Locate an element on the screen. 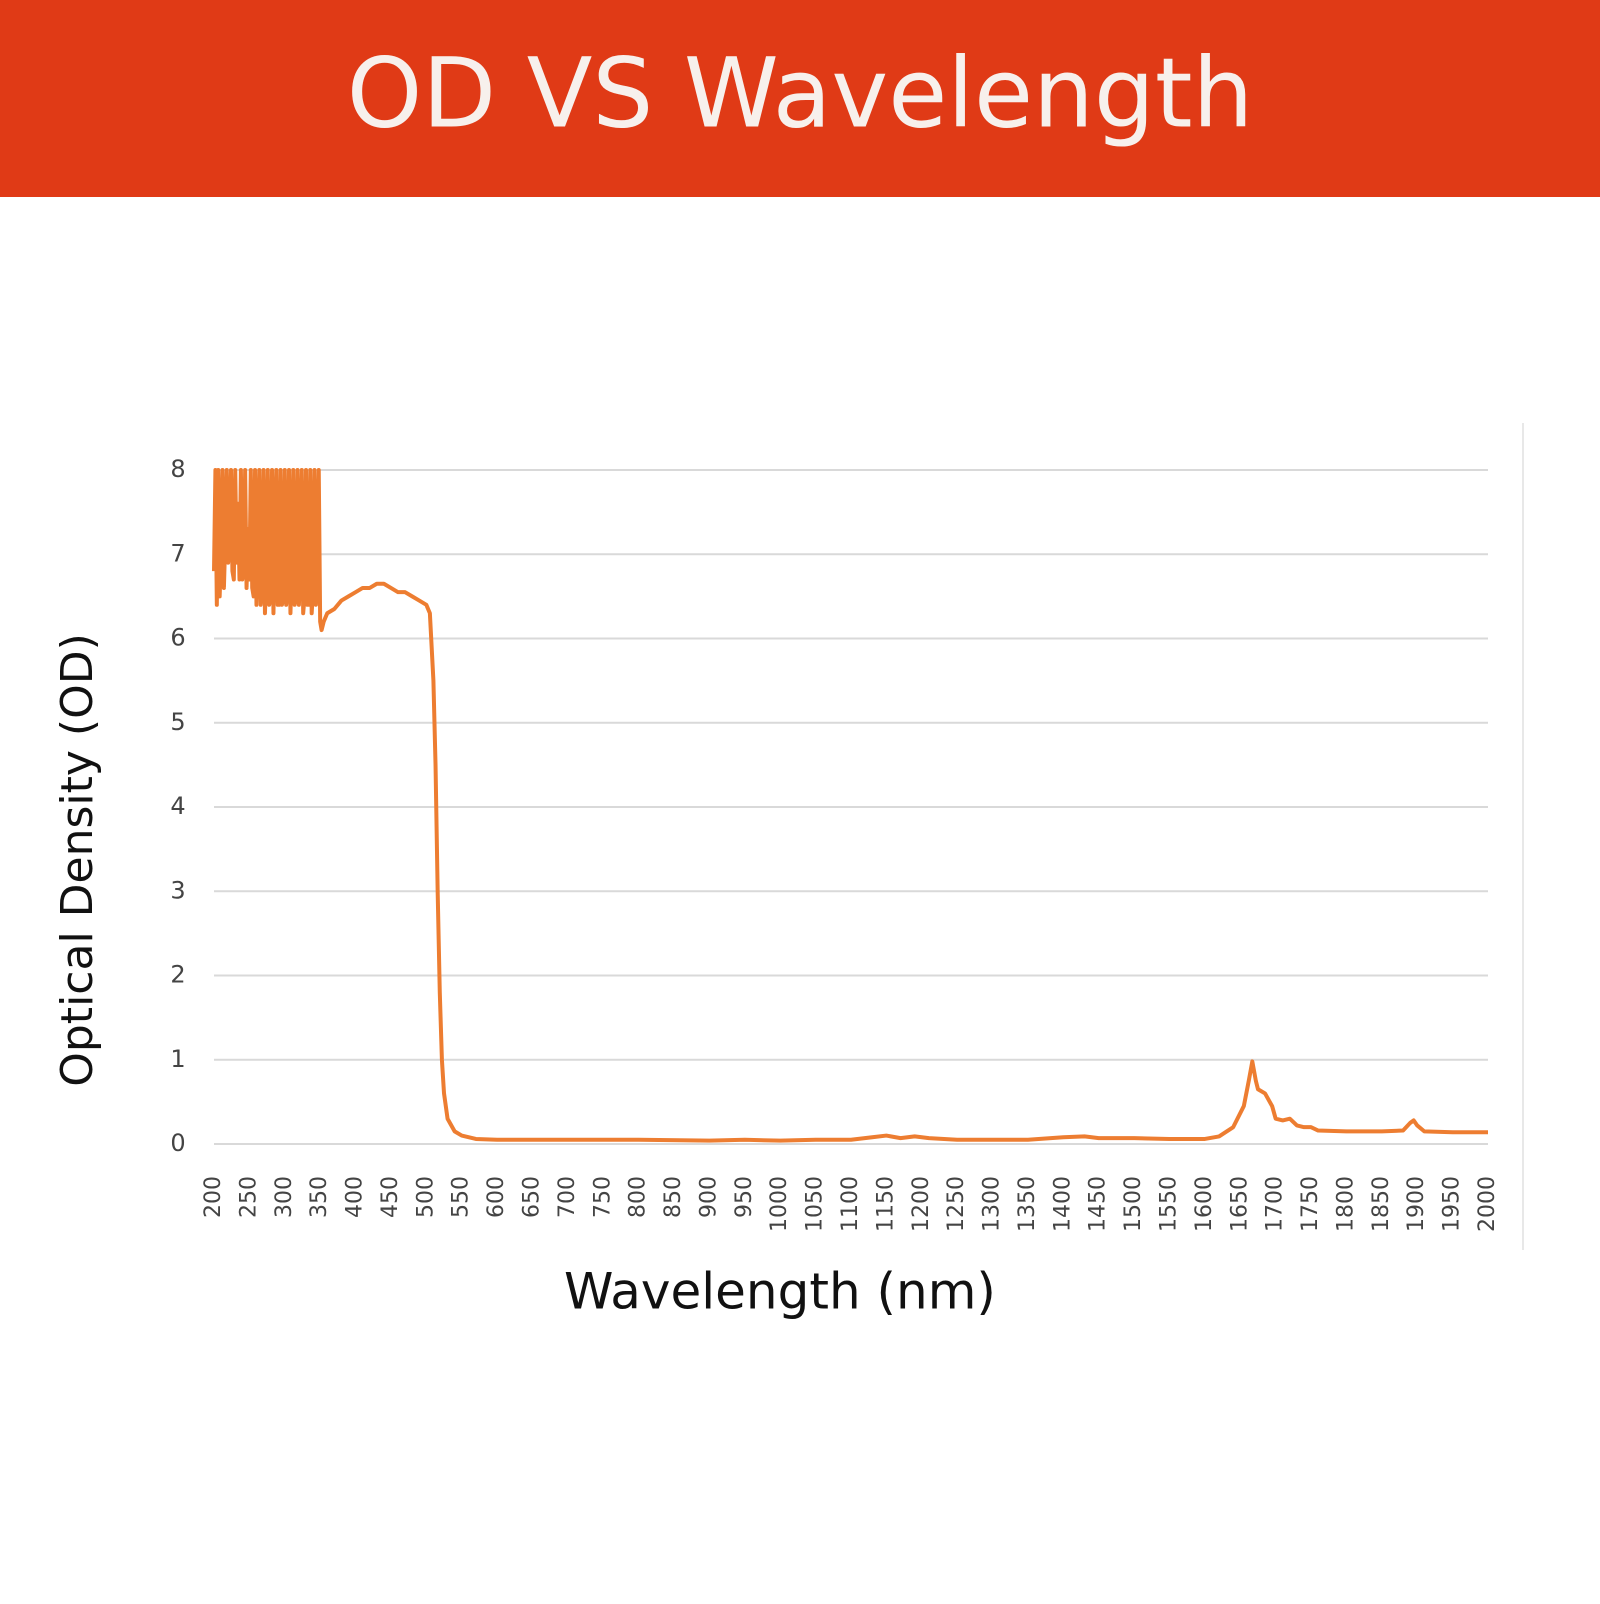  x-tick-label: 450 is located at coordinates (390, 1197).